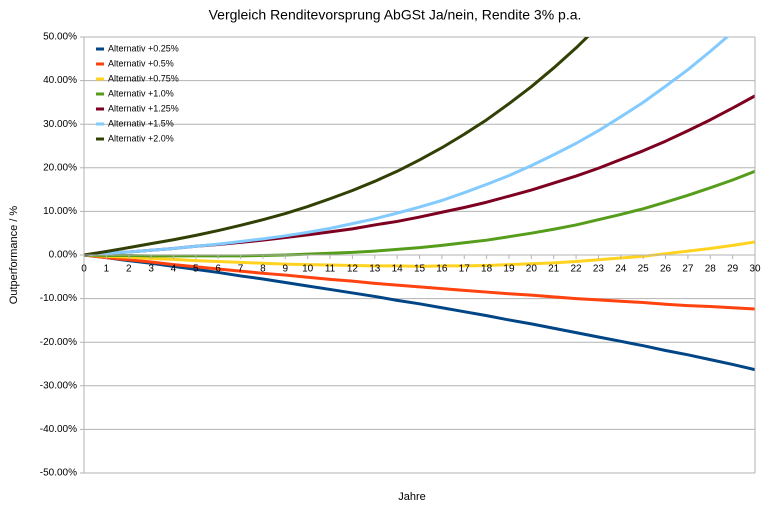 The width and height of the screenshot is (770, 511). What do you see at coordinates (621, 269) in the screenshot?
I see `x-tick-label: 24` at bounding box center [621, 269].